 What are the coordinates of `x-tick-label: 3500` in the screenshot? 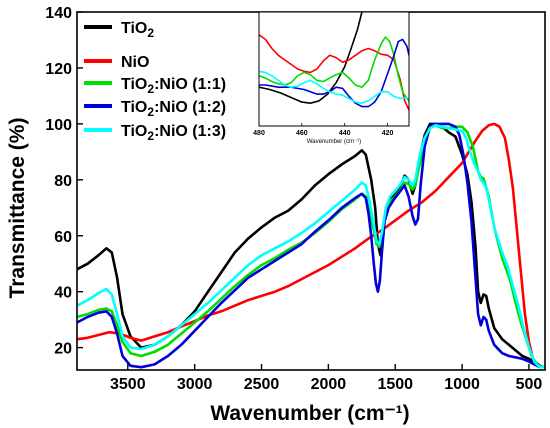 It's located at (128, 384).